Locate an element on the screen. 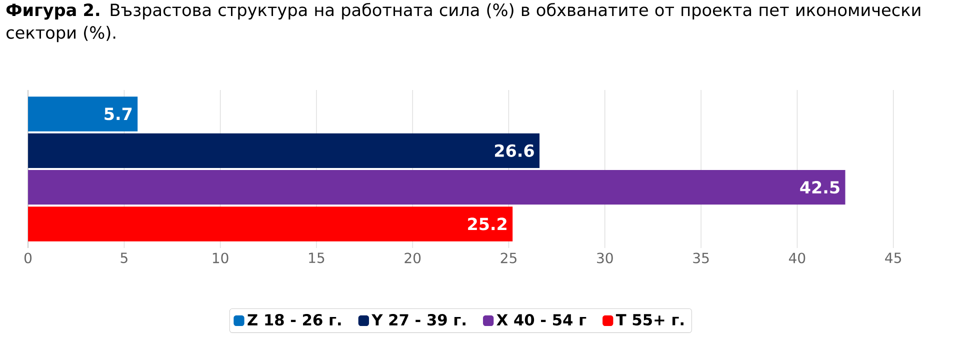 The image size is (960, 339). legend-label: T 55+ г. is located at coordinates (650, 320).